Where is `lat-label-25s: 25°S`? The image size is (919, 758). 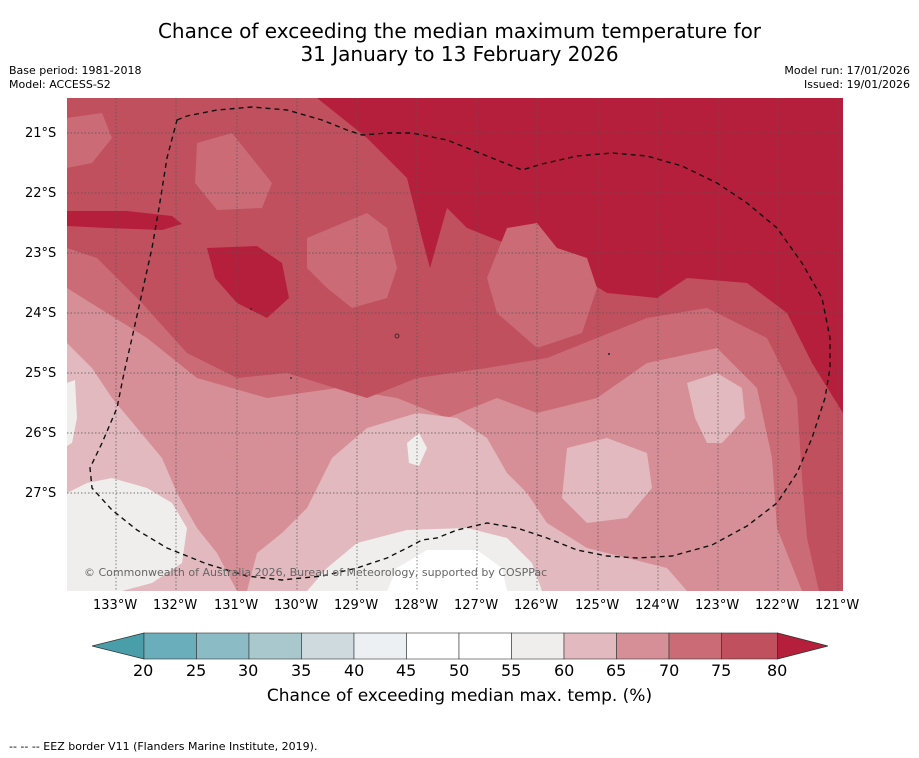 lat-label-25s: 25°S is located at coordinates (41, 373).